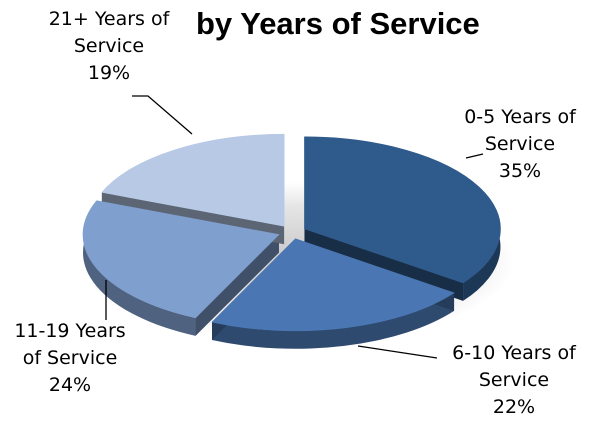 The width and height of the screenshot is (594, 428). Describe the element at coordinates (514, 407) in the screenshot. I see `slice-value-6-10: 22%` at that location.